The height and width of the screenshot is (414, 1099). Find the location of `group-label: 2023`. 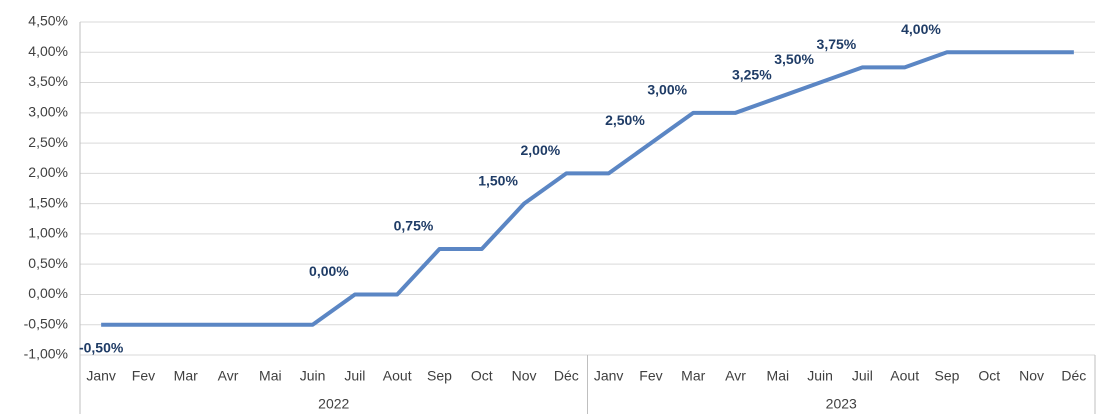

group-label: 2023 is located at coordinates (841, 404).